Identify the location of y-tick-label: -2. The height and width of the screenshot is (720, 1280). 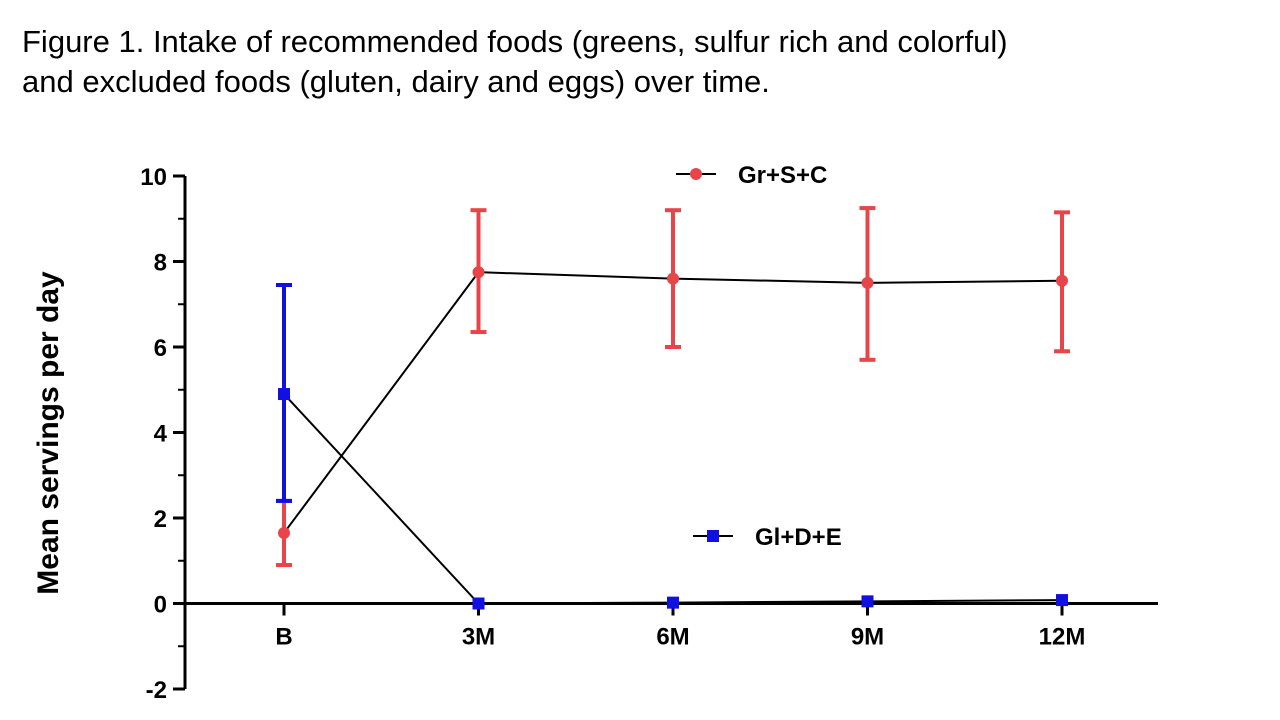
(156, 690).